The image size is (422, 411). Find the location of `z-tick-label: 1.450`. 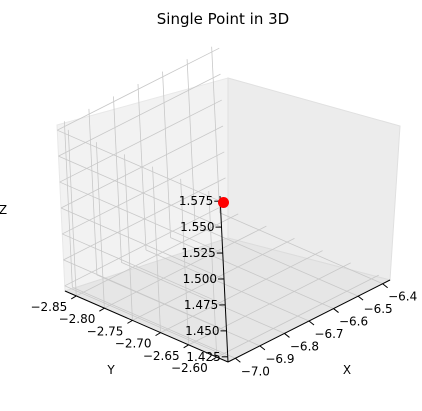

z-tick-label: 1.450 is located at coordinates (202, 331).